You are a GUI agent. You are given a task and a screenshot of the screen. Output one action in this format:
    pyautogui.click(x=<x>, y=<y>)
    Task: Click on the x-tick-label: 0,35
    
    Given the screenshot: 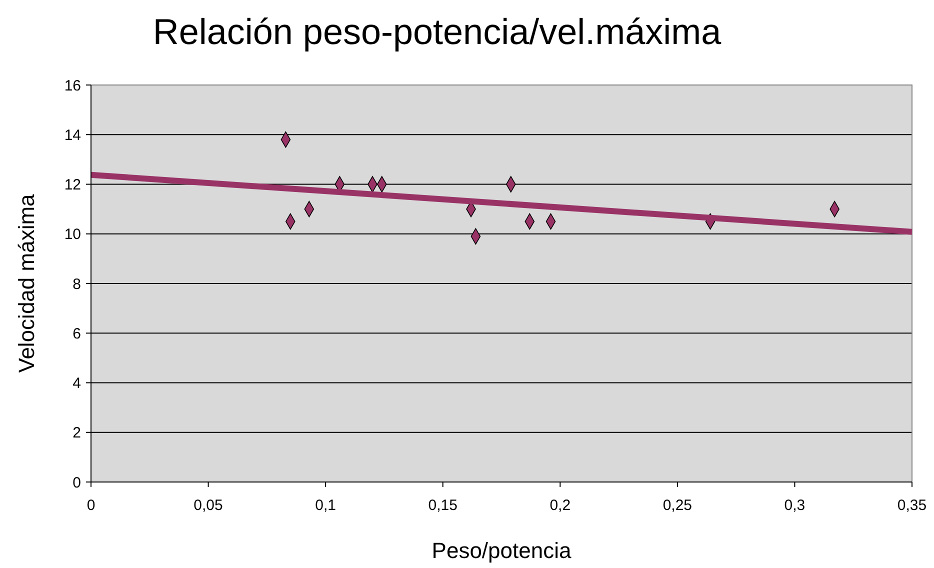 What is the action you would take?
    pyautogui.click(x=912, y=505)
    